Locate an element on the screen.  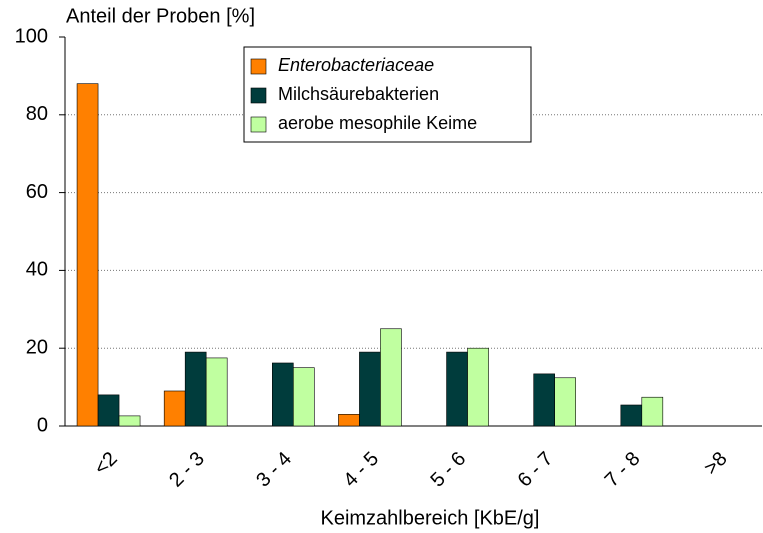
x-tick-label: 5 - 6 is located at coordinates (448, 470).